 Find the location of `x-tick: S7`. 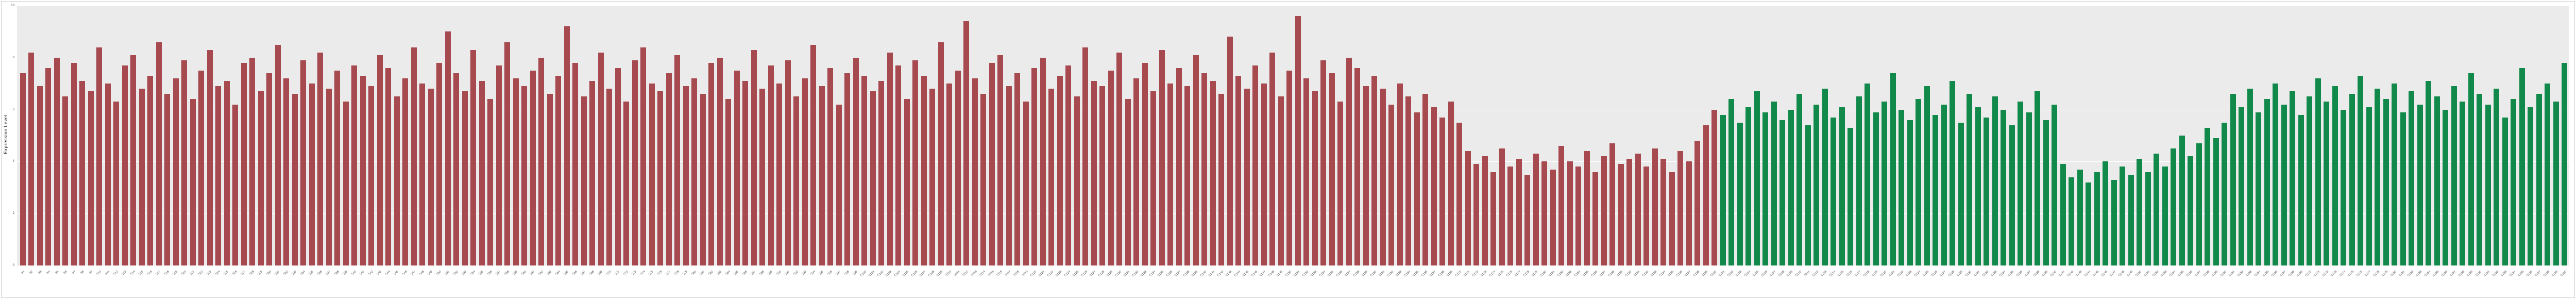

x-tick: S7 is located at coordinates (74, 284).